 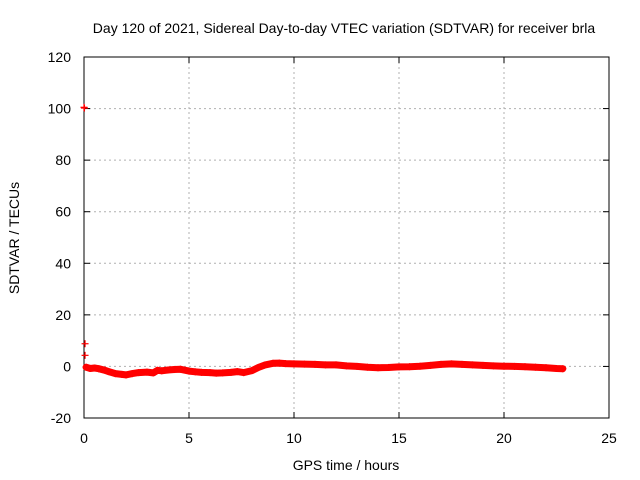 I want to click on y-tick-label: -20, so click(x=61, y=418).